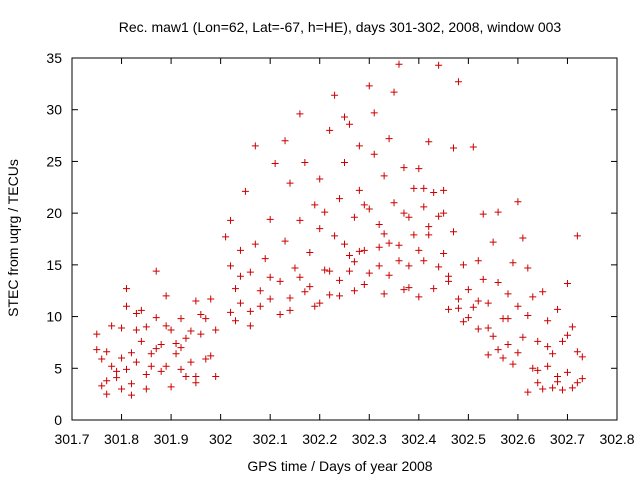 The width and height of the screenshot is (640, 480). I want to click on x-tick-label: 302.7, so click(567, 439).